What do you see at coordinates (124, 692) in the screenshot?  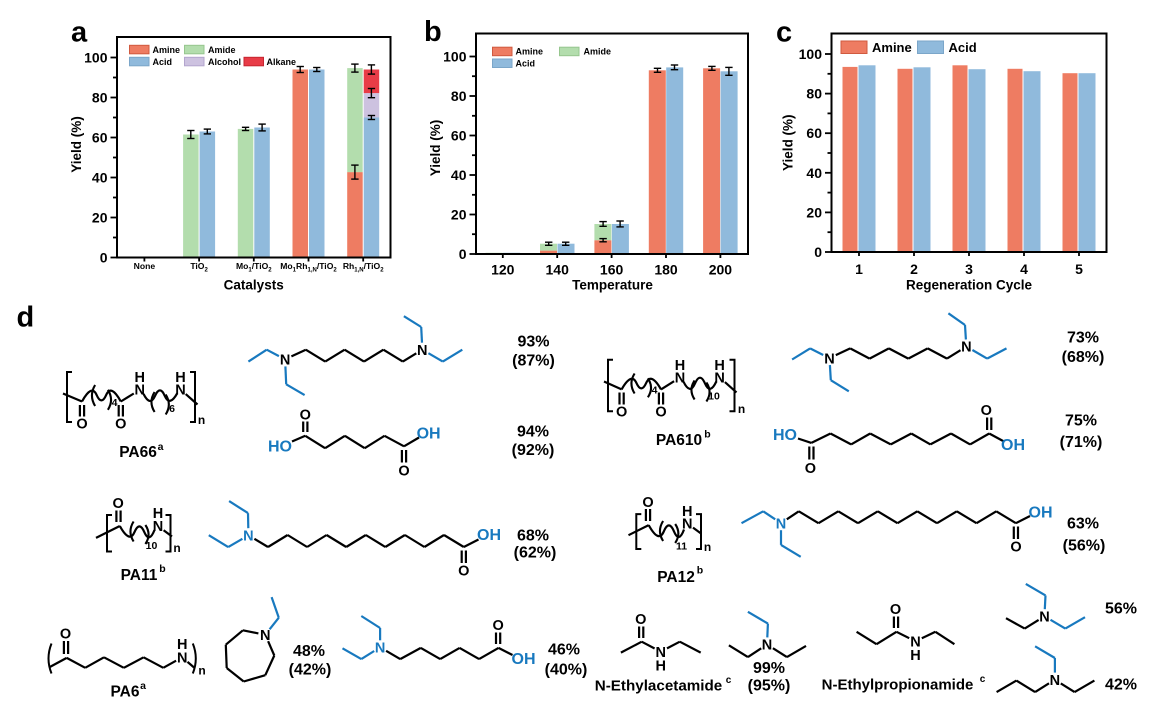 I see `svg-text: PA6` at bounding box center [124, 692].